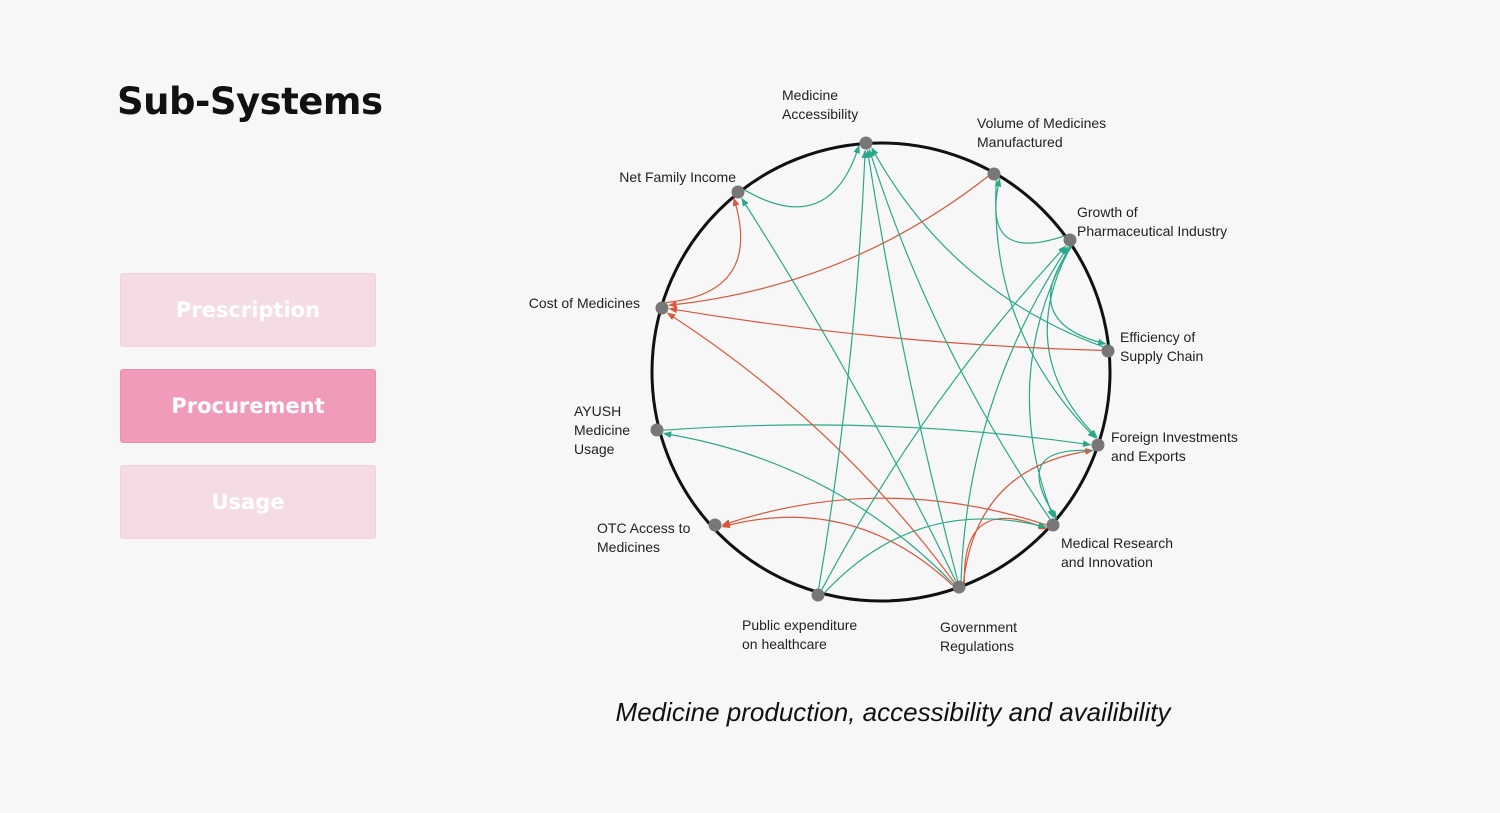 The width and height of the screenshot is (1500, 813). What do you see at coordinates (1117, 552) in the screenshot?
I see `node-label-mri: Medical Research and Innovation` at bounding box center [1117, 552].